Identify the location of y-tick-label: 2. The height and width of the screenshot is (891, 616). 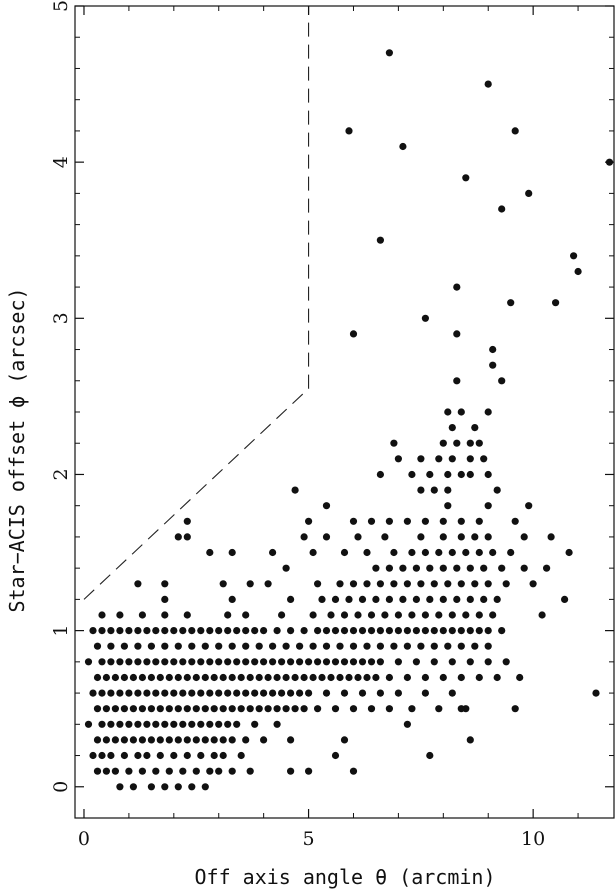
(61, 474).